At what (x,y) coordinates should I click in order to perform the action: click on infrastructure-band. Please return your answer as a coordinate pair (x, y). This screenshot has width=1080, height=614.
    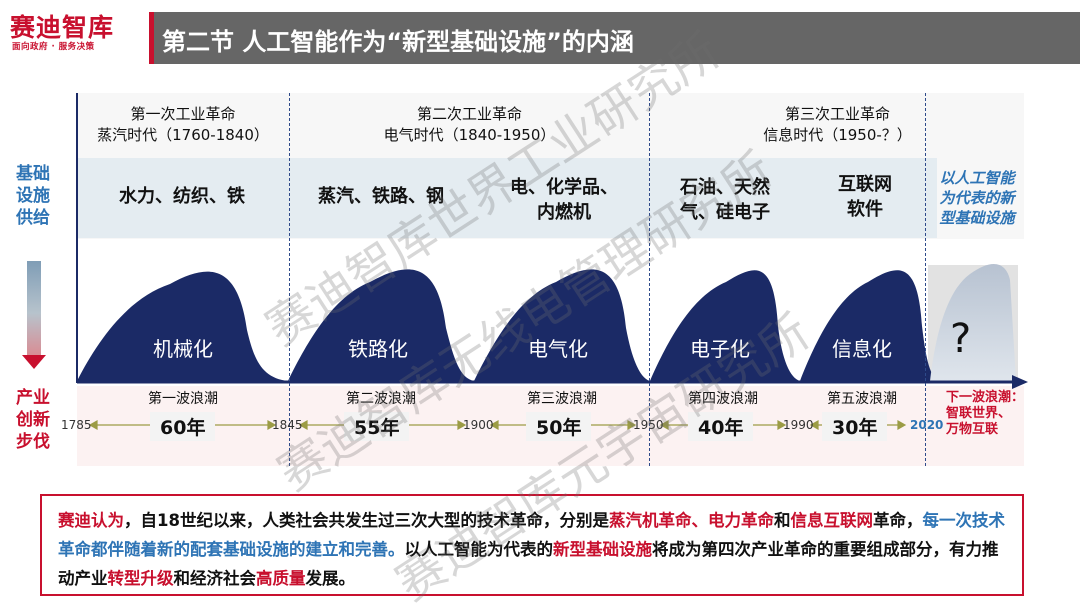
    Looking at the image, I should click on (507, 198).